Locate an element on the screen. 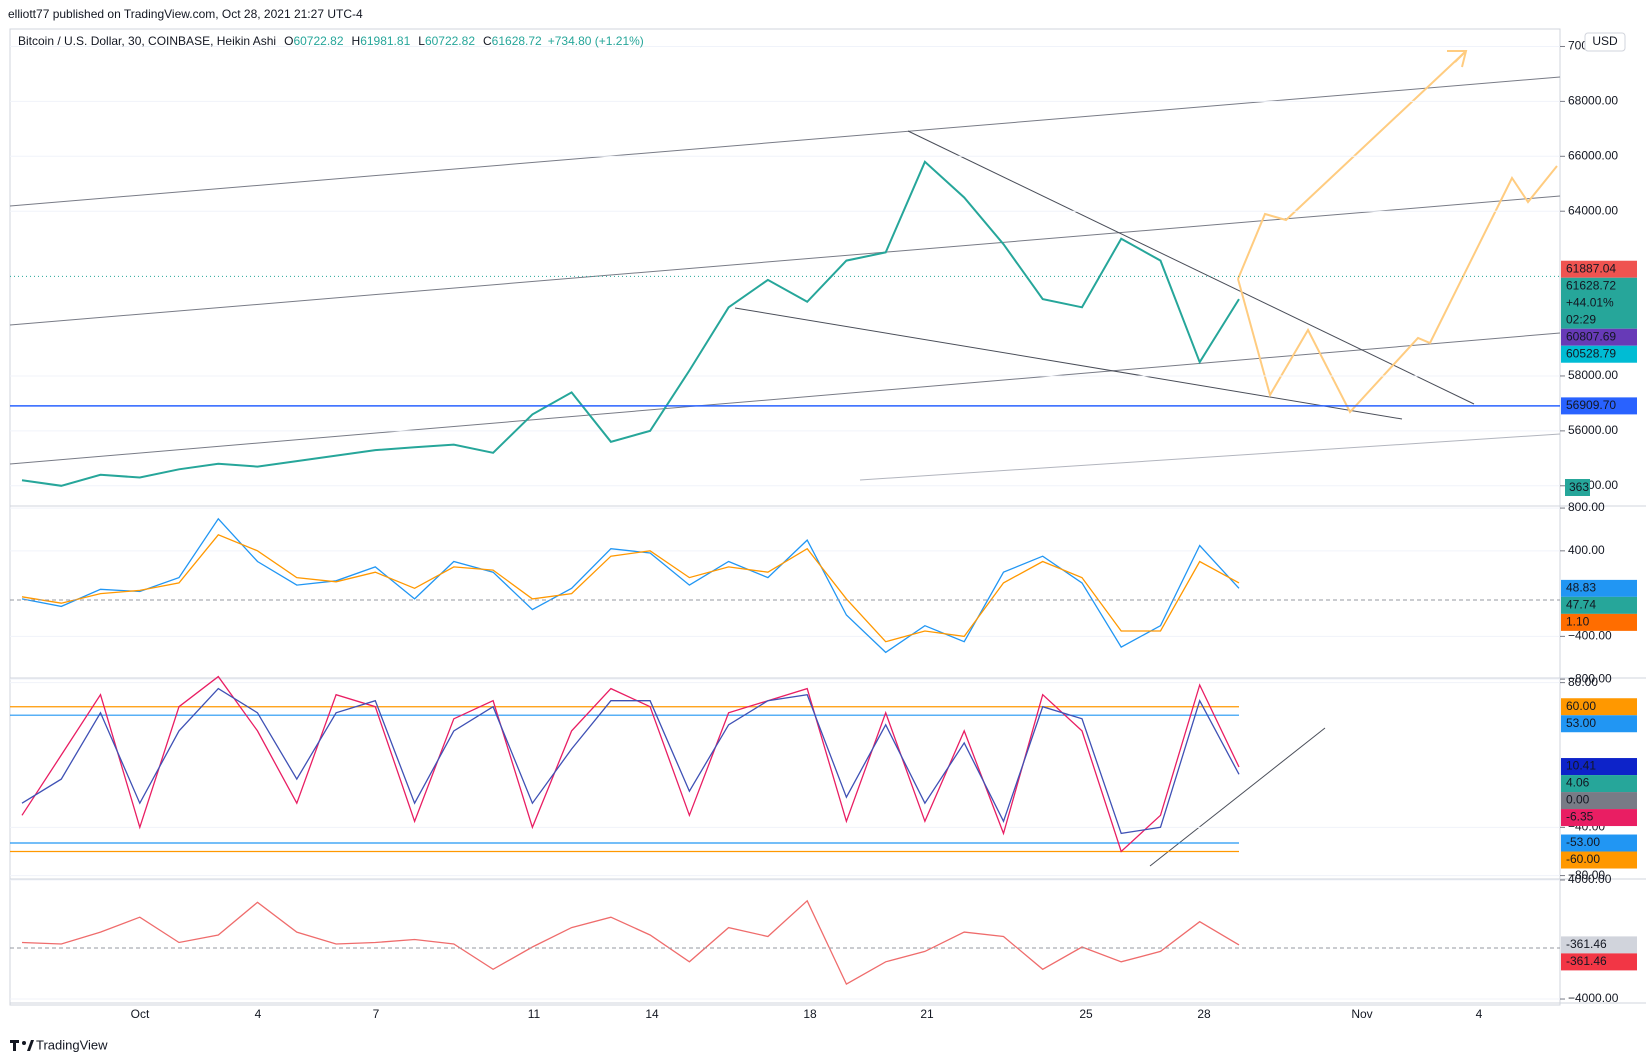 The width and height of the screenshot is (1646, 1063). price-label: 61887.04 is located at coordinates (1591, 268).